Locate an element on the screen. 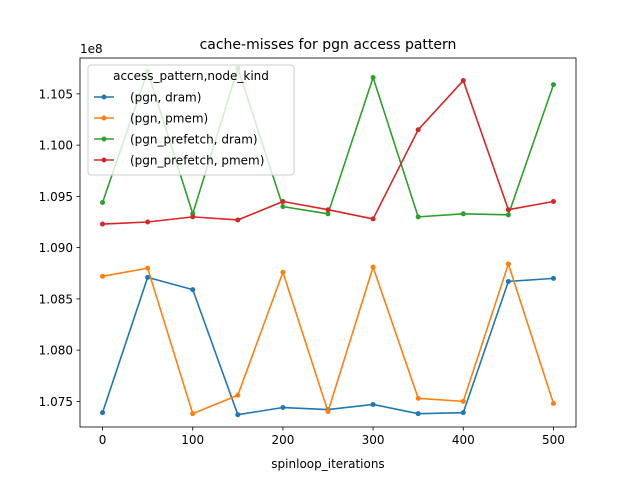 This screenshot has width=640, height=480. y-tick-label: 1.100 is located at coordinates (56, 146).